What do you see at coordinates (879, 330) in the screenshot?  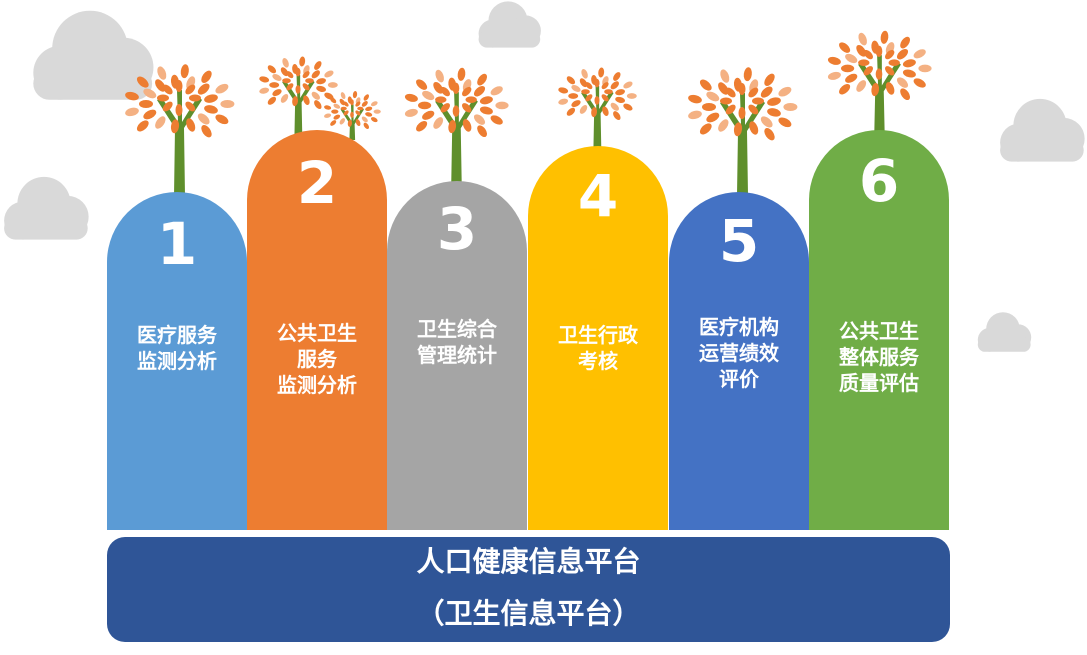 I see `pillar-6-shape` at bounding box center [879, 330].